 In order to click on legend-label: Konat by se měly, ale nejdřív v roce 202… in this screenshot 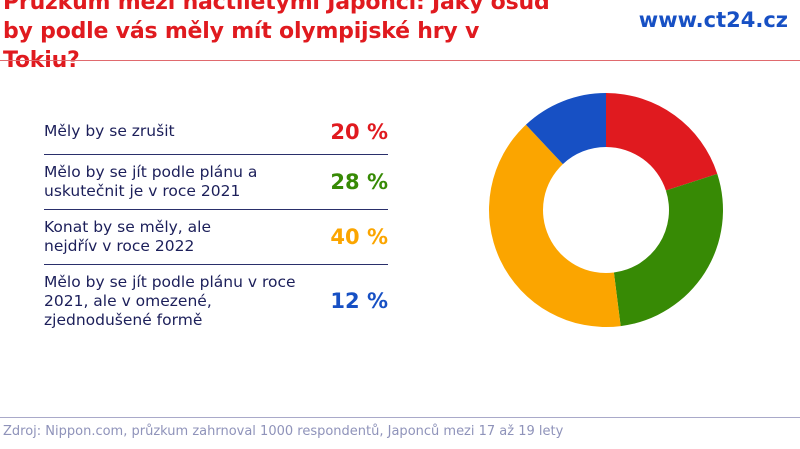, I will do `click(127, 236)`.